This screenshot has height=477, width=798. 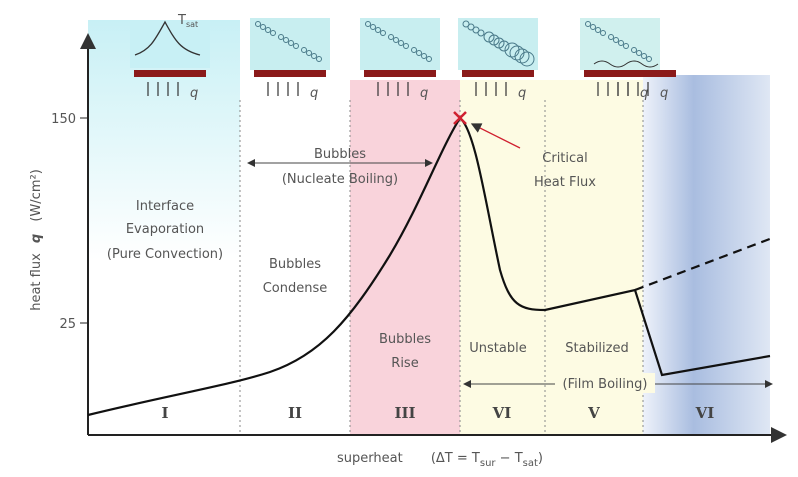 What do you see at coordinates (495, 136) in the screenshot?
I see `chf-pointer` at bounding box center [495, 136].